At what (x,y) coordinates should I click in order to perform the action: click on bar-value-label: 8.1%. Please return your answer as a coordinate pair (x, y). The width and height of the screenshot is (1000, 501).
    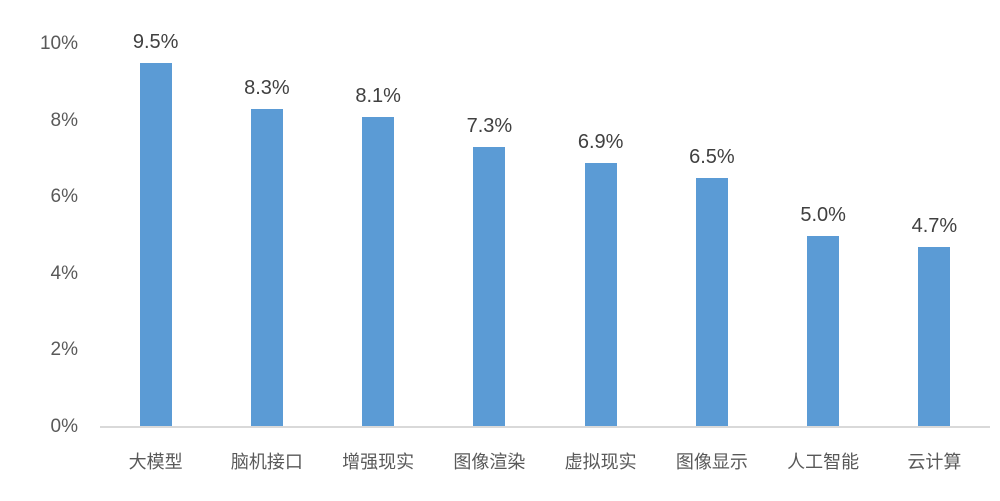
    Looking at the image, I should click on (378, 95).